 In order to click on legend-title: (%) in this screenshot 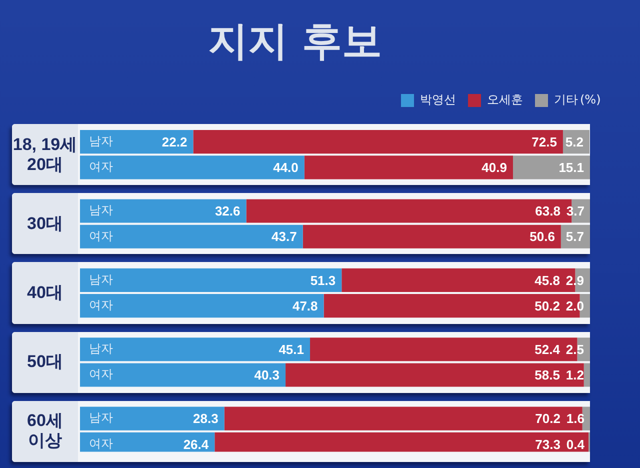, I will do `click(590, 99)`.